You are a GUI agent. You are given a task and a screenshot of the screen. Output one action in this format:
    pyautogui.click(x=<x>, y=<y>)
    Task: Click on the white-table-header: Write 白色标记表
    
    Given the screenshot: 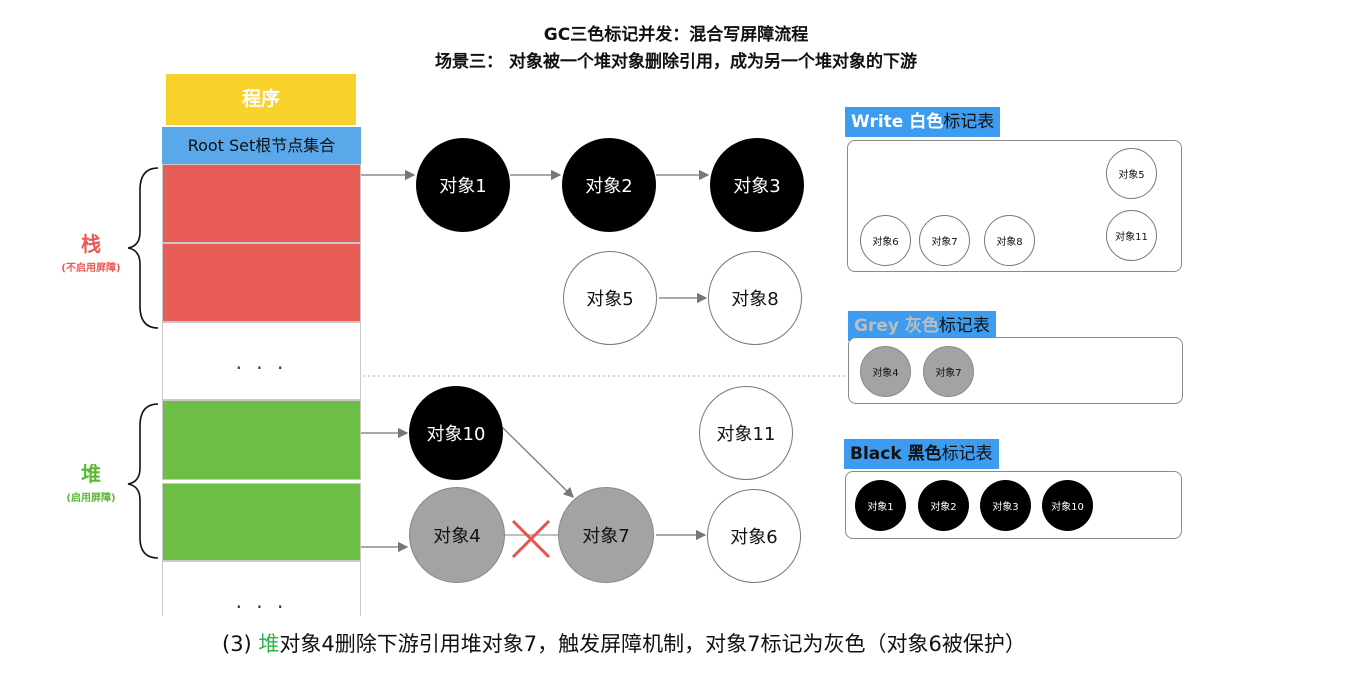 What is the action you would take?
    pyautogui.click(x=923, y=122)
    